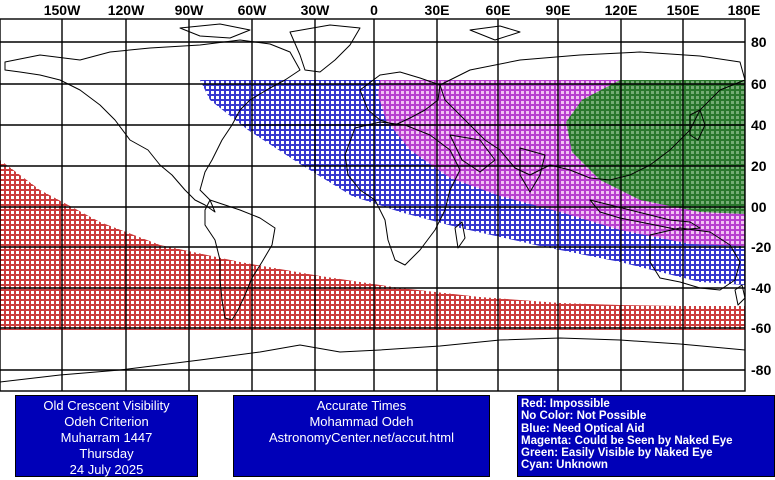  What do you see at coordinates (532, 170) in the screenshot?
I see `india-outline` at bounding box center [532, 170].